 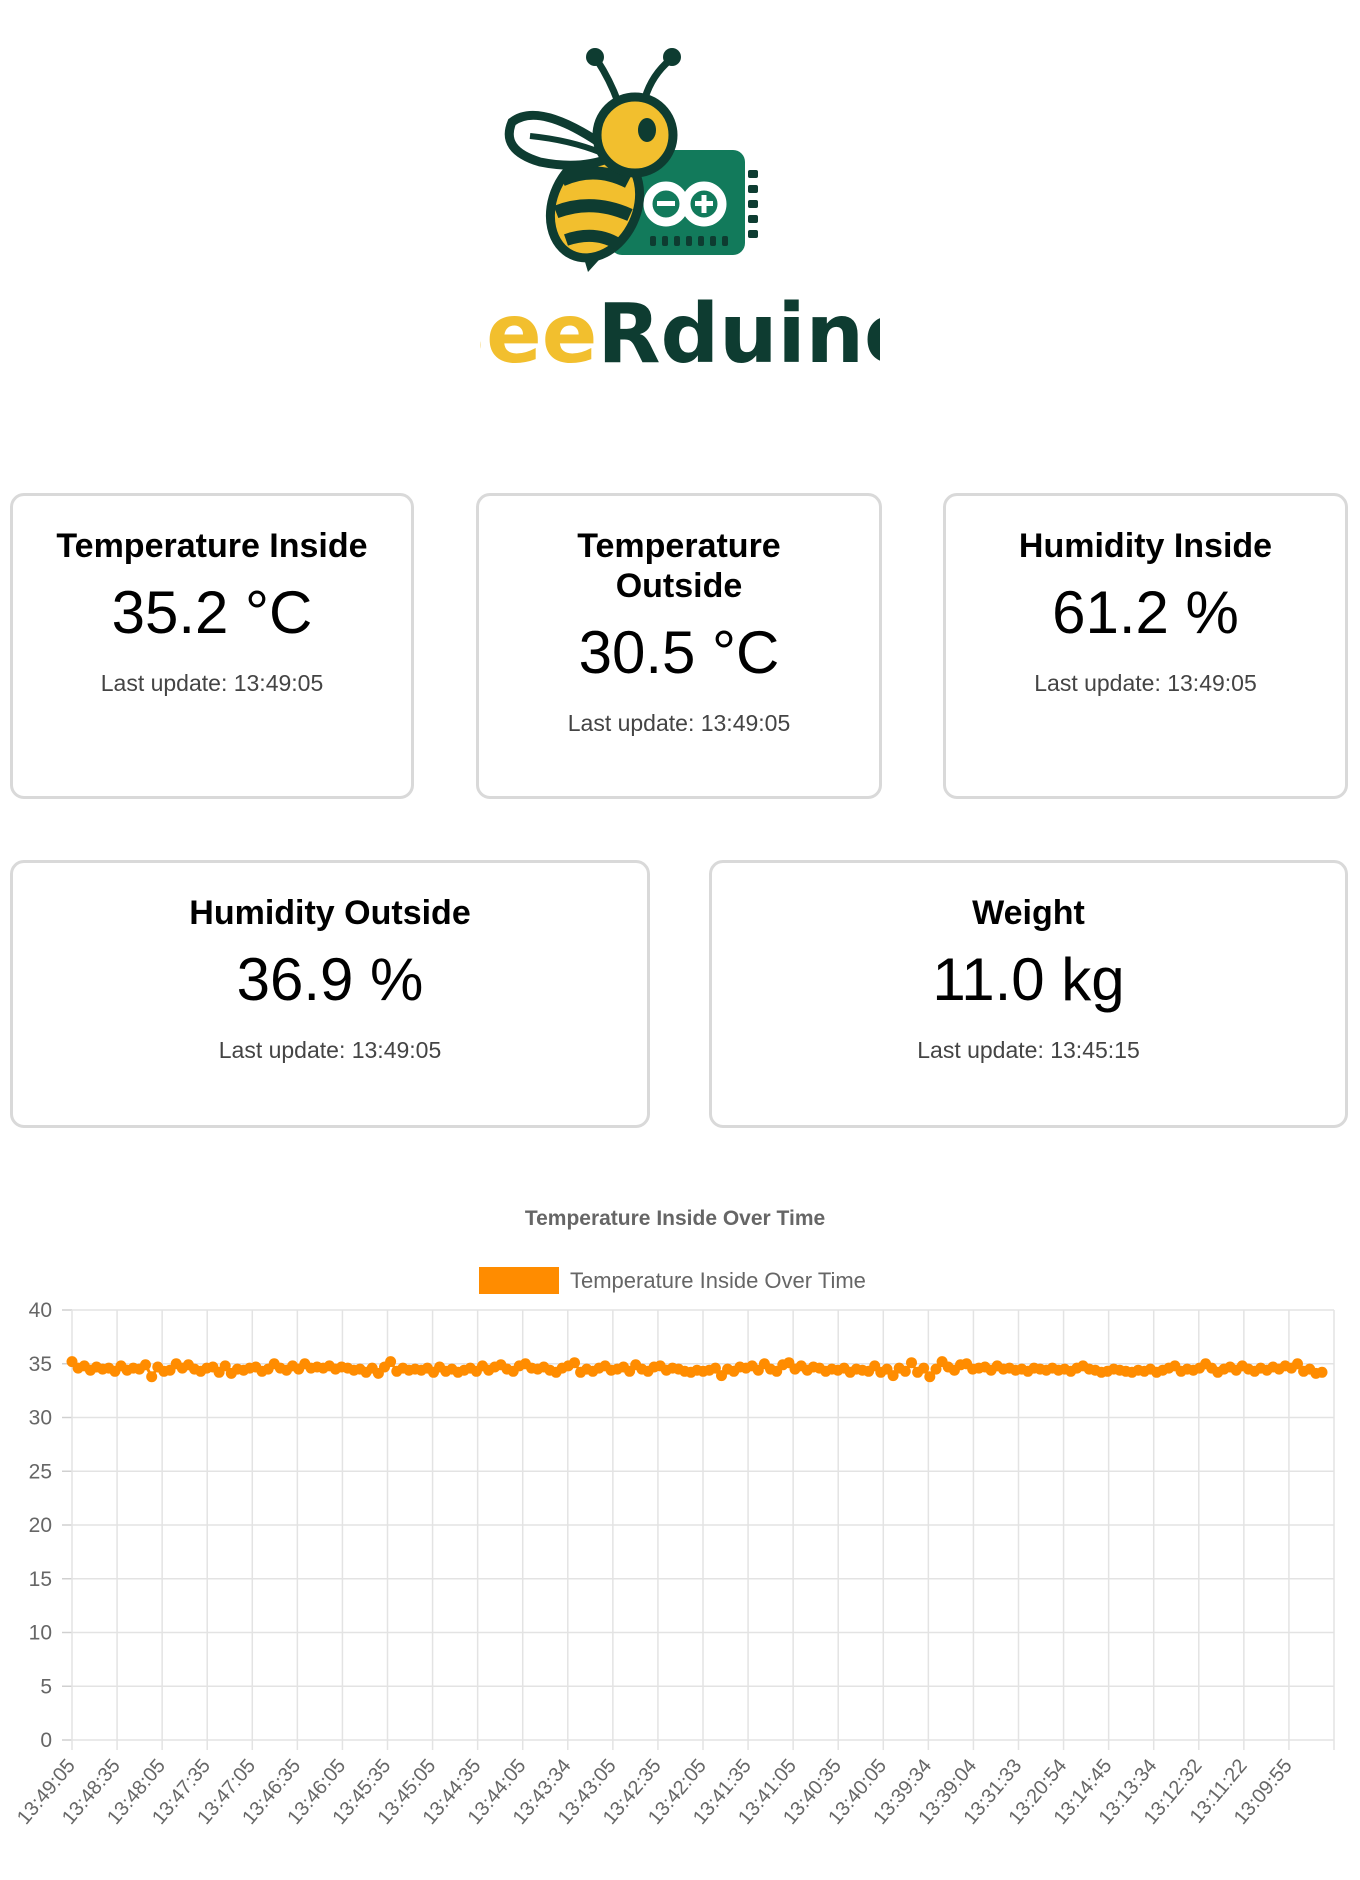 I want to click on y-axis-ticks: 0 5 10 15 20 25 30 35 40, so click(x=40, y=1525).